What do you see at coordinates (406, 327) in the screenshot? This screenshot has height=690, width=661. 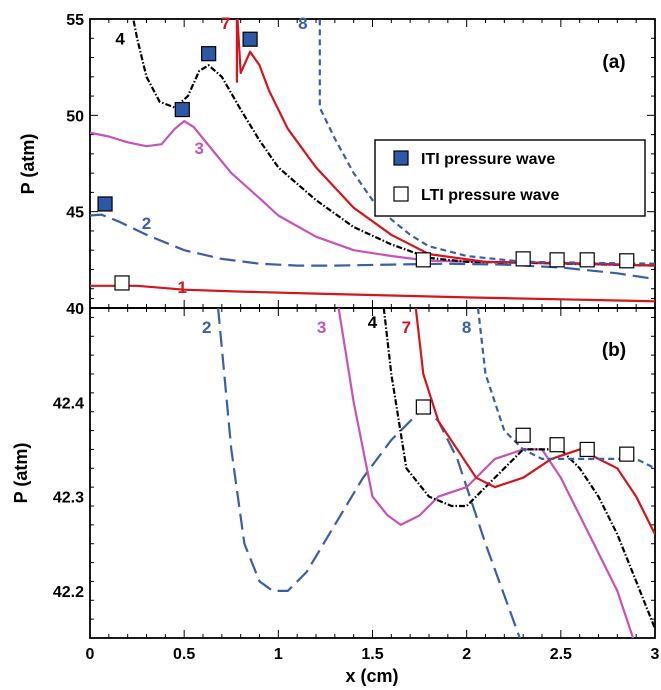 I see `panel-b-curve-label-7: 7` at bounding box center [406, 327].